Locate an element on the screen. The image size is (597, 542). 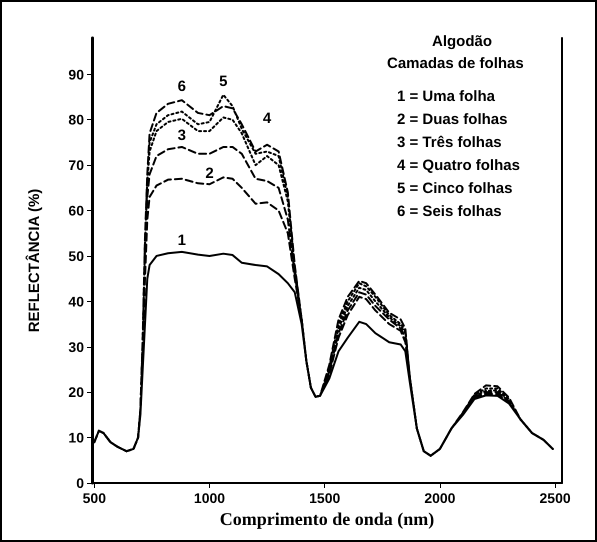
x-tick-label: 1500 is located at coordinates (324, 498).